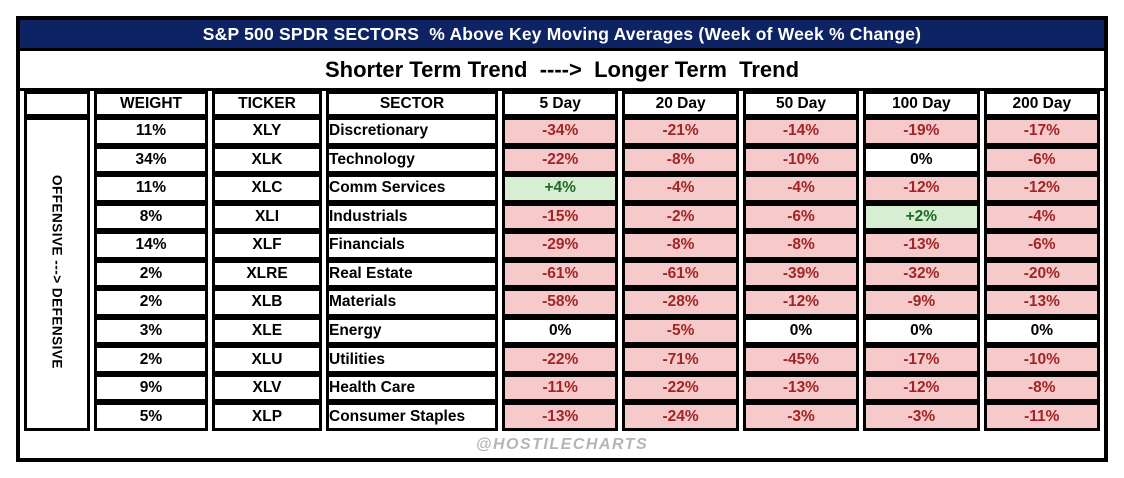  What do you see at coordinates (562, 444) in the screenshot?
I see `watermark-bar: @HOSTILECHARTS` at bounding box center [562, 444].